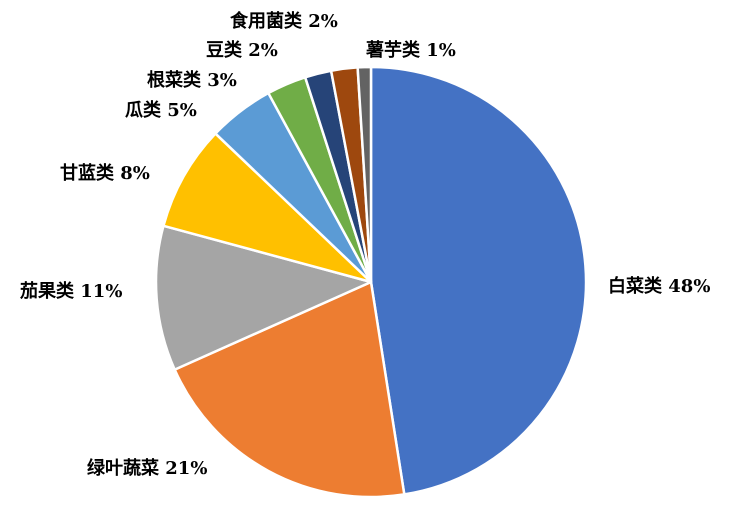  Describe the element at coordinates (659, 286) in the screenshot. I see `slice-label-1: 白菜类 48%` at that location.